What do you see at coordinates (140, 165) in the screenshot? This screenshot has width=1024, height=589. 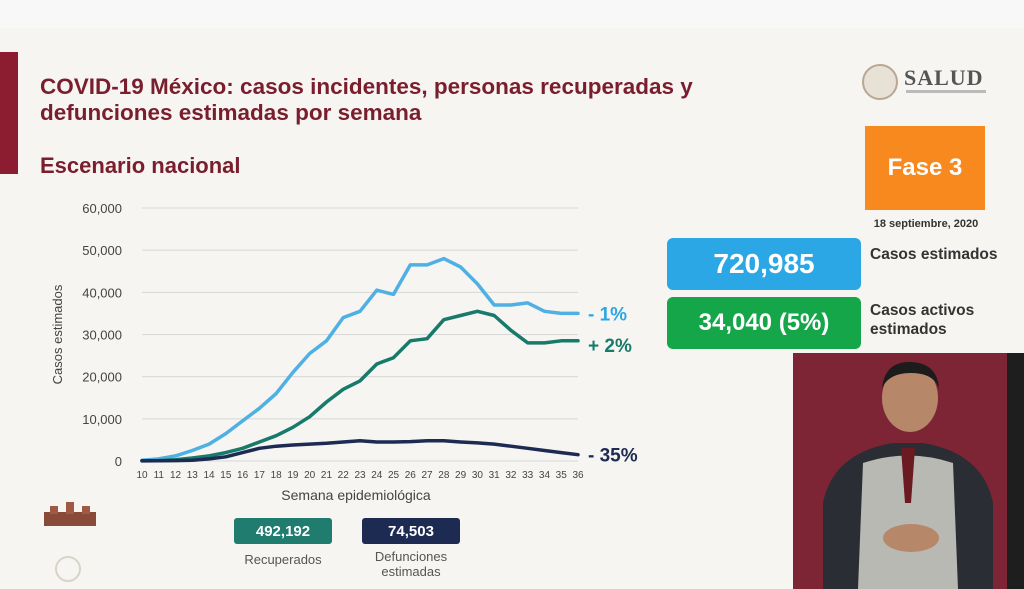 I see `scenario-subtitle: Escenario nacional` at bounding box center [140, 165].